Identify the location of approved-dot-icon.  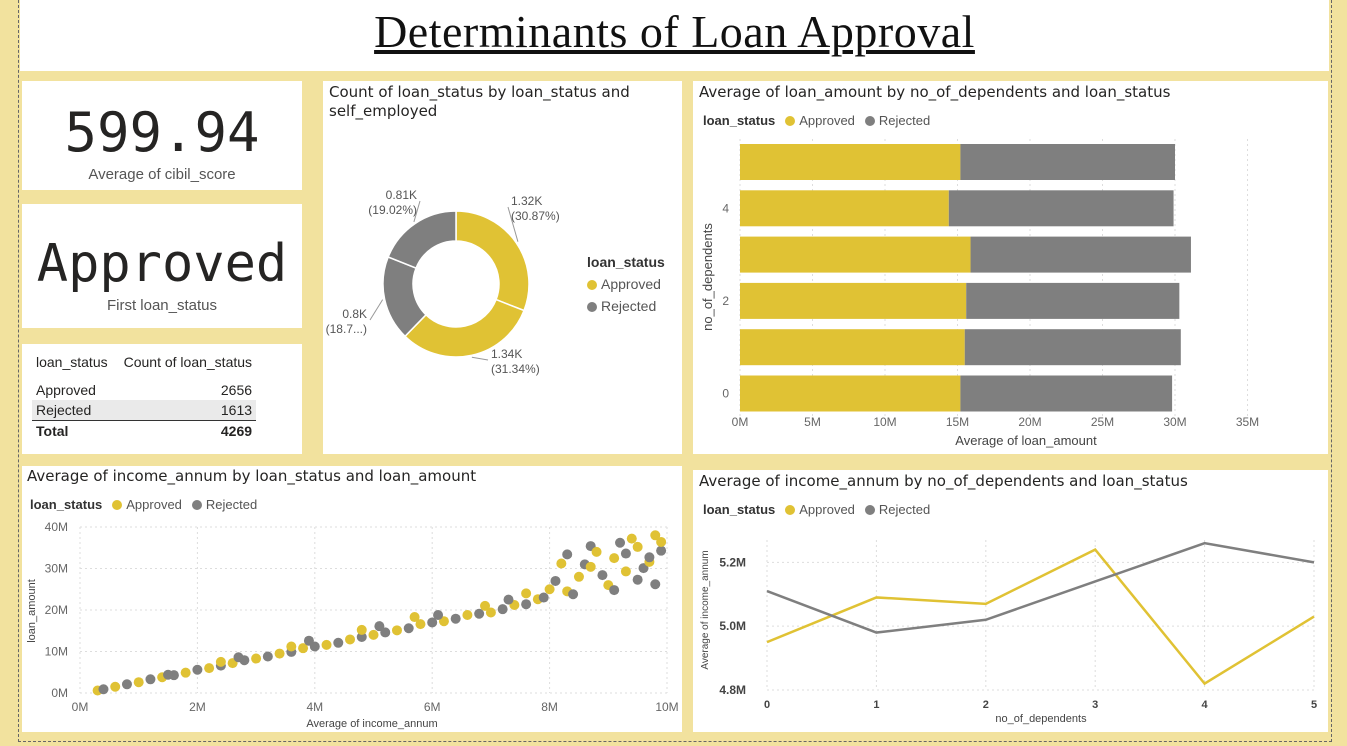
(592, 285).